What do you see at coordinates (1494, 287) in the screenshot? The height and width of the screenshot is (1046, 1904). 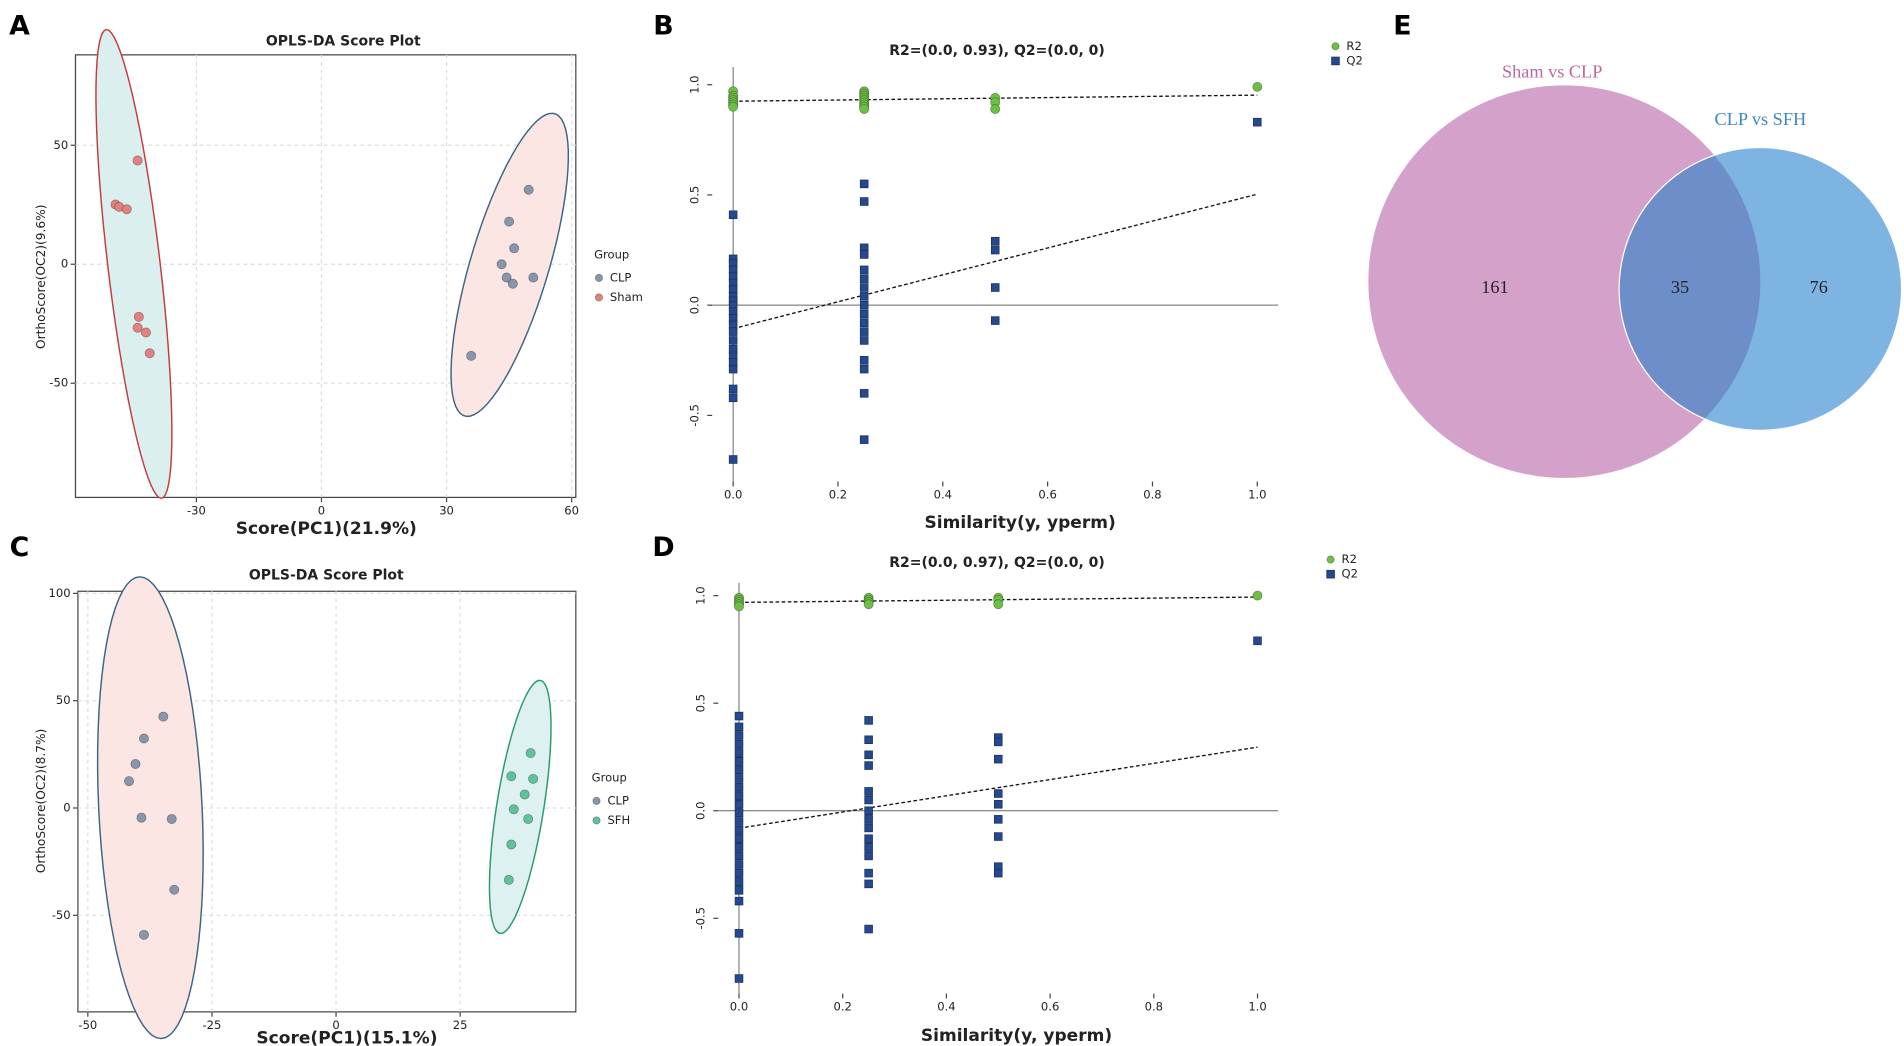 I see `count-label: 161` at bounding box center [1494, 287].